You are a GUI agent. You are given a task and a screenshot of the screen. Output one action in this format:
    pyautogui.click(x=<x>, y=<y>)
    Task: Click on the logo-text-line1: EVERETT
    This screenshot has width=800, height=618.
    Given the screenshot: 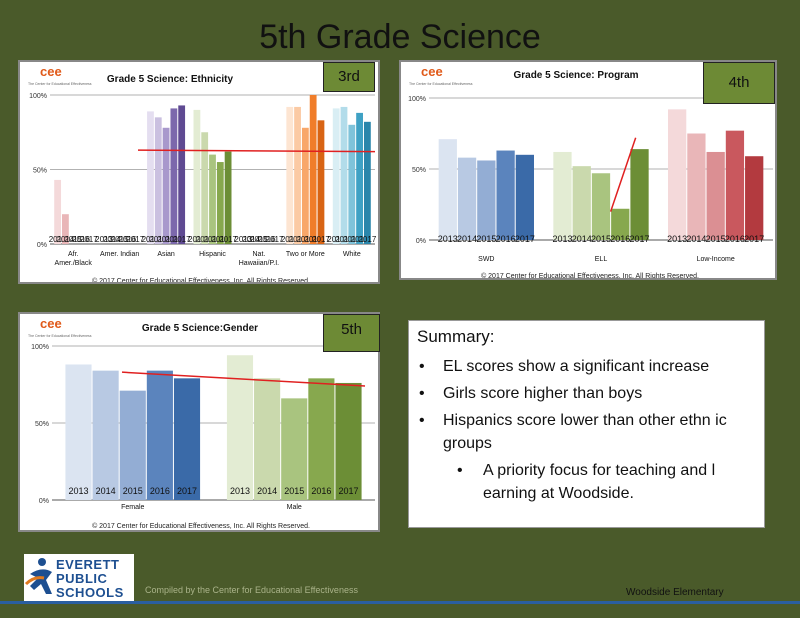 What is the action you would take?
    pyautogui.click(x=88, y=564)
    